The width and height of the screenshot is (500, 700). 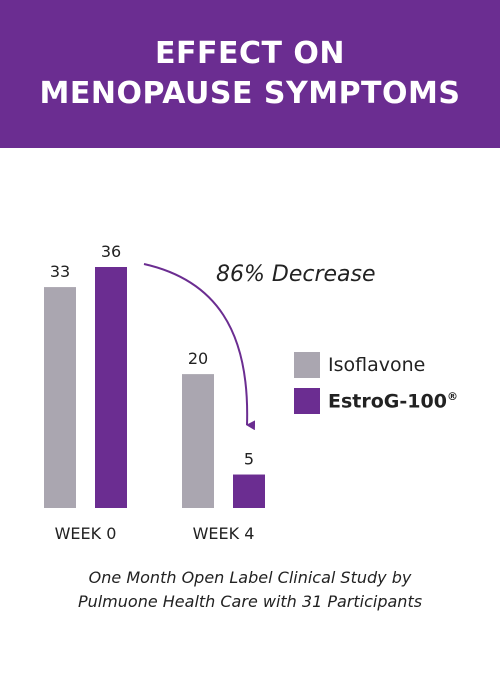 What do you see at coordinates (249, 459) in the screenshot?
I see `data-label-estrog-100-week-4: 5` at bounding box center [249, 459].